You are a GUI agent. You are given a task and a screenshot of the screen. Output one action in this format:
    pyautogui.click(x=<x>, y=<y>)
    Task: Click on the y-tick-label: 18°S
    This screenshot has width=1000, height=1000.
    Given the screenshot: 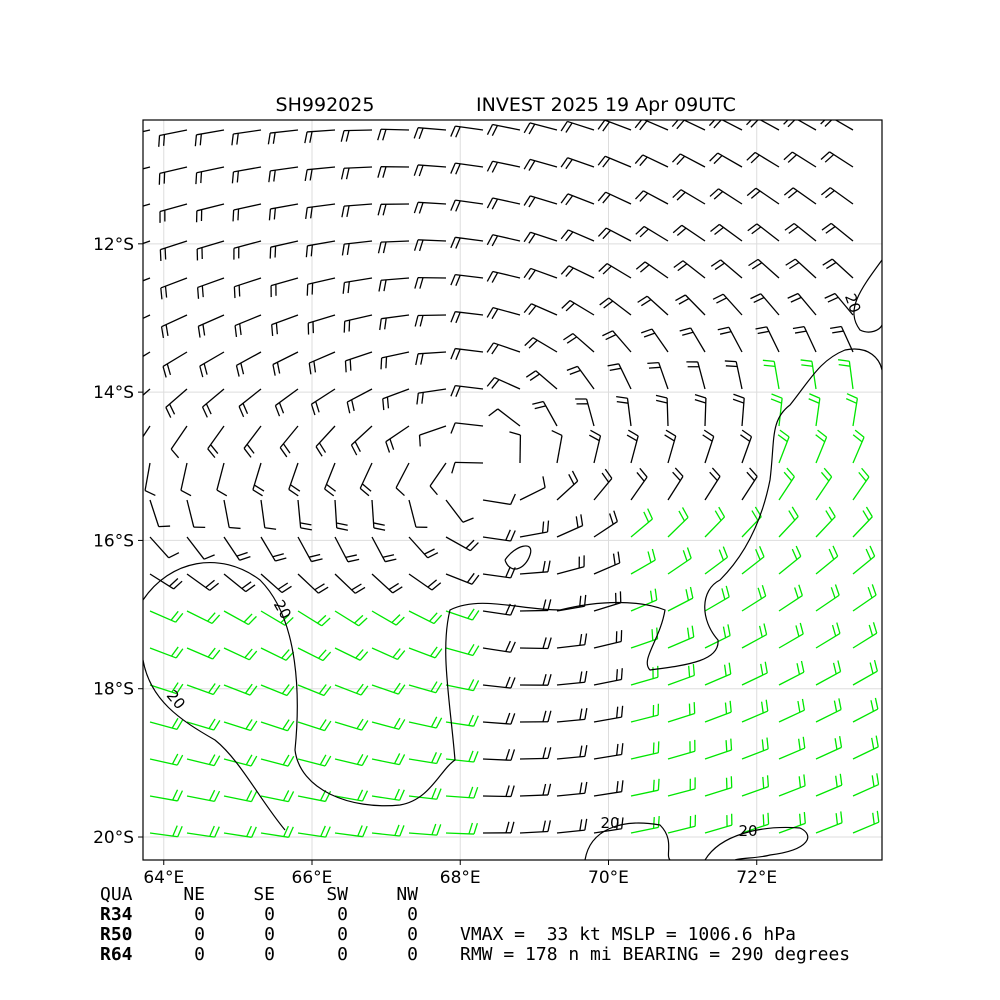 What is the action you would take?
    pyautogui.click(x=113, y=690)
    